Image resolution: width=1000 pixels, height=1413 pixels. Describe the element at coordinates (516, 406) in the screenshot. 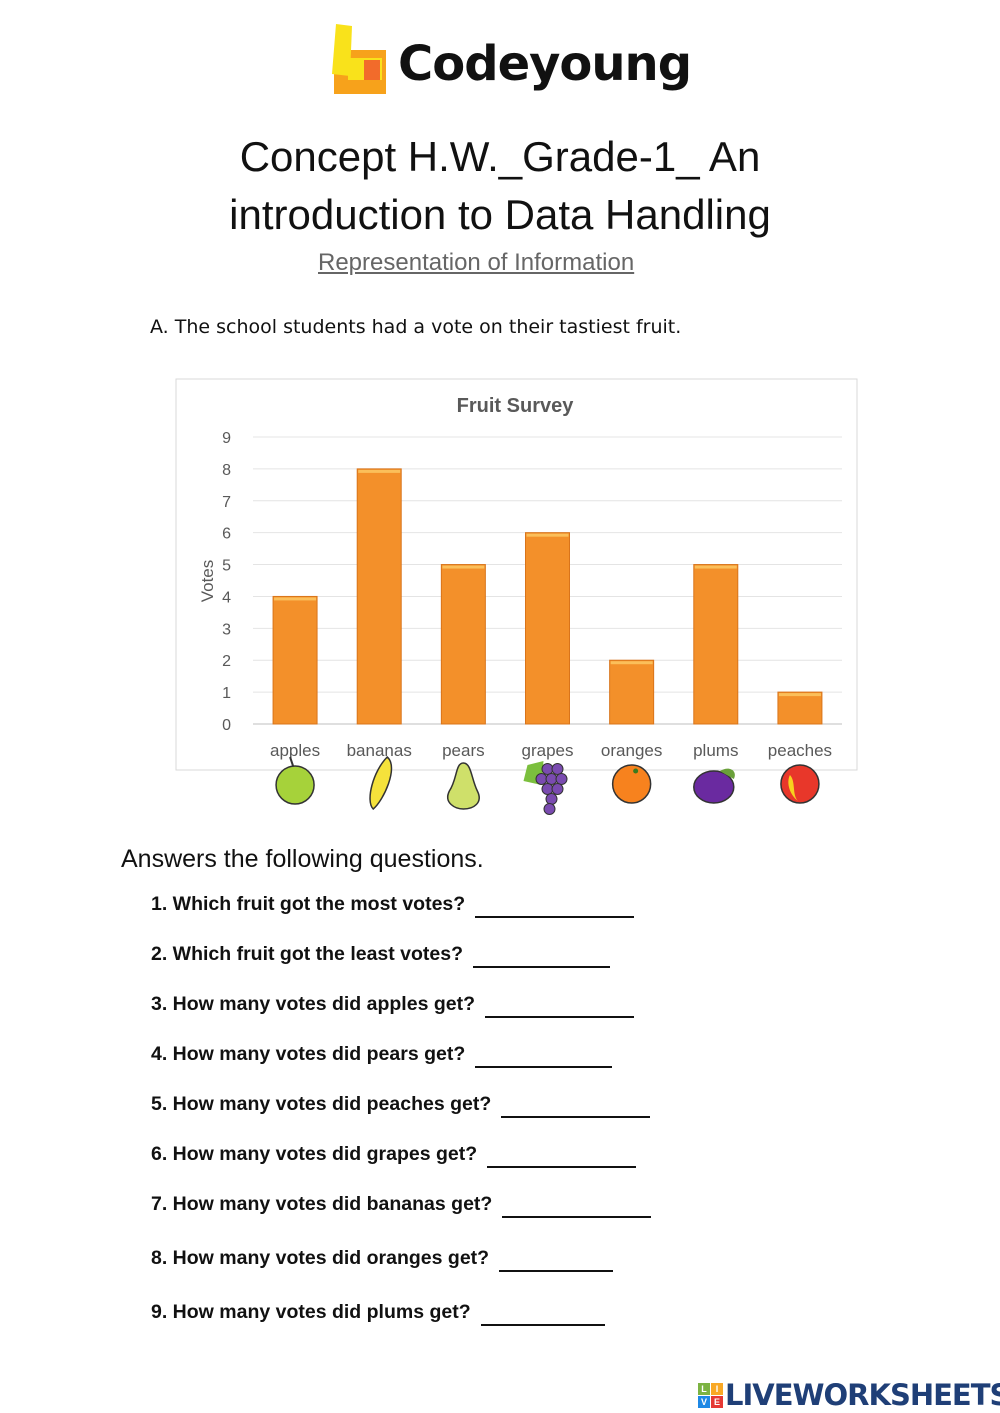

I see `chart-title: Fruit Survey` at that location.